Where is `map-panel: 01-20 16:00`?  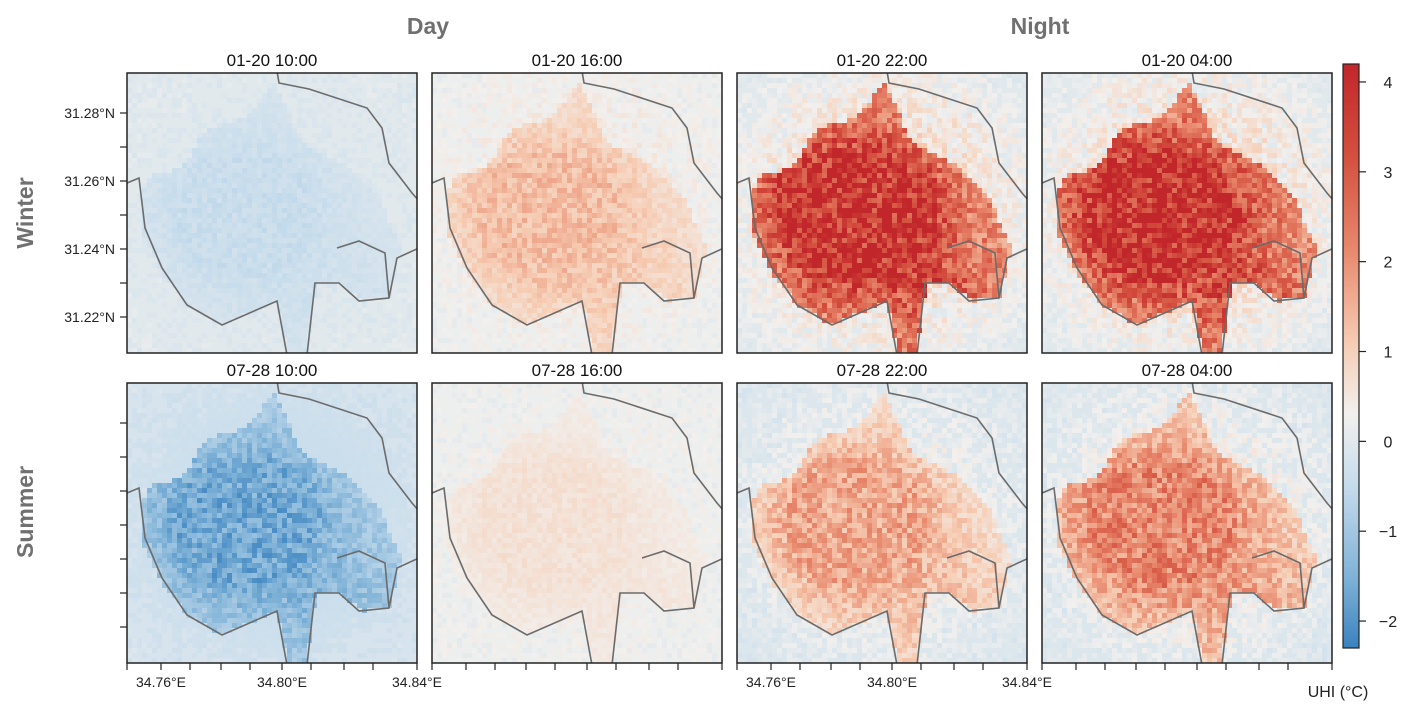
map-panel: 01-20 16:00 is located at coordinates (577, 202).